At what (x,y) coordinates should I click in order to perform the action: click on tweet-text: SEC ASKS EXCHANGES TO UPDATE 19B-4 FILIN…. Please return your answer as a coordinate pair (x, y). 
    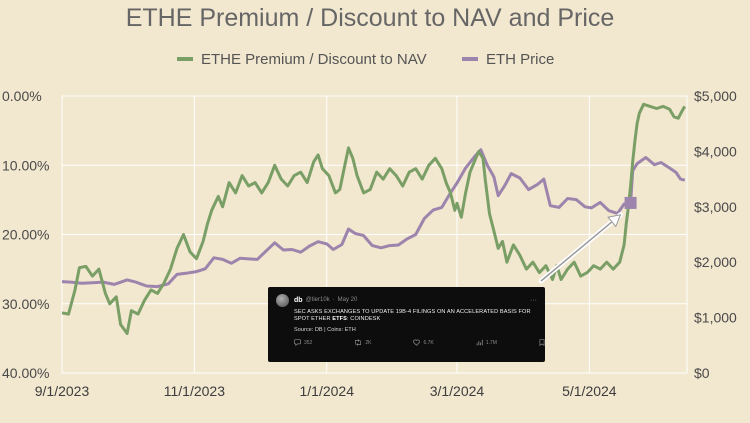
    Looking at the image, I should click on (406, 316).